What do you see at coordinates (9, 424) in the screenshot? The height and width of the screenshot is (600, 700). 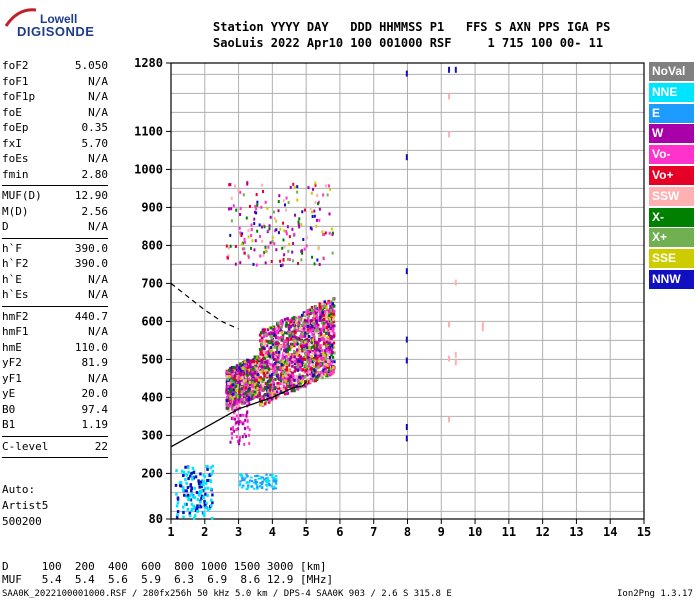 I see `param-name: B1` at bounding box center [9, 424].